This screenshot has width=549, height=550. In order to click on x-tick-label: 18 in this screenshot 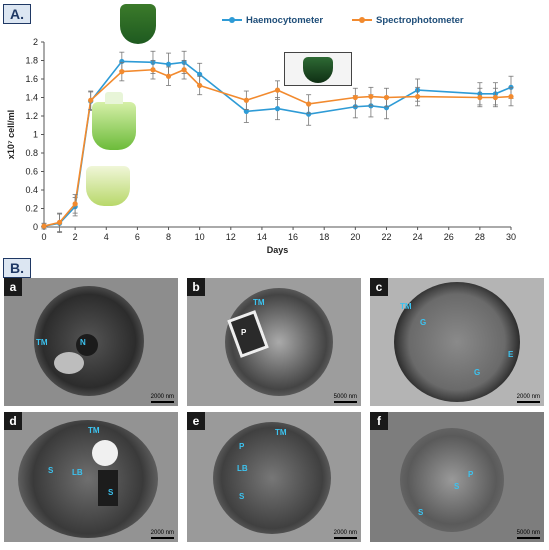, I will do `click(324, 237)`.